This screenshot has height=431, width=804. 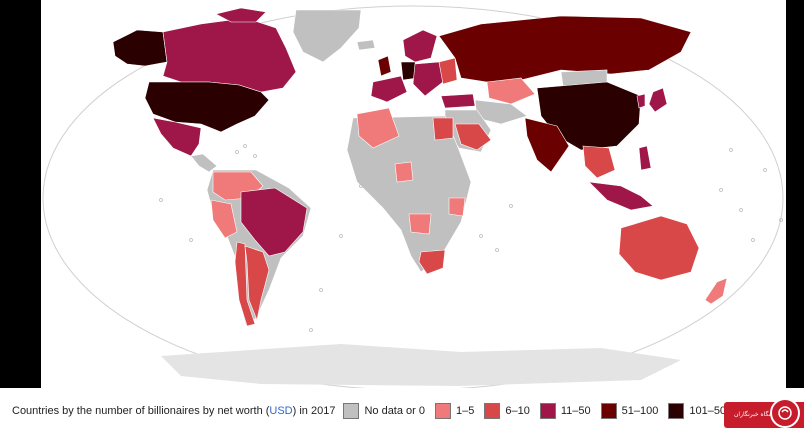 I want to click on country-brazil, so click(x=274, y=222).